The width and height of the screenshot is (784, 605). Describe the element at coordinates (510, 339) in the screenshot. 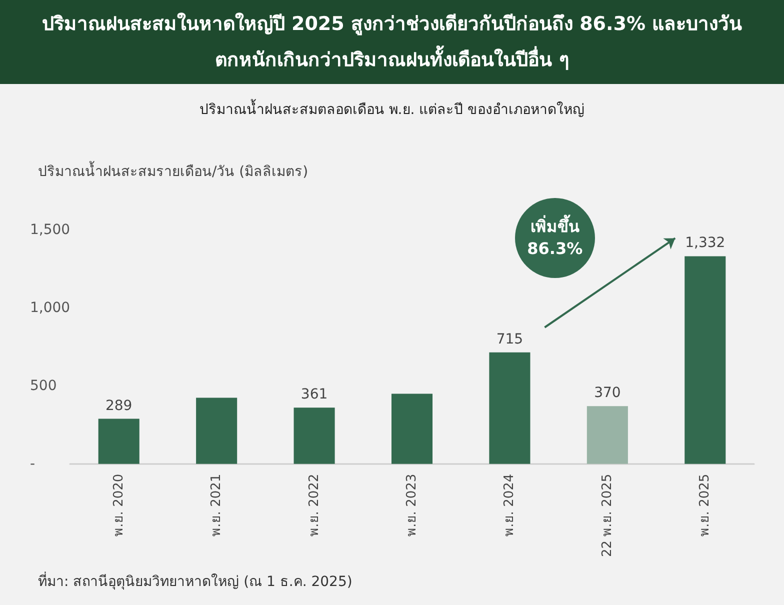

I see `data-label: 715` at that location.